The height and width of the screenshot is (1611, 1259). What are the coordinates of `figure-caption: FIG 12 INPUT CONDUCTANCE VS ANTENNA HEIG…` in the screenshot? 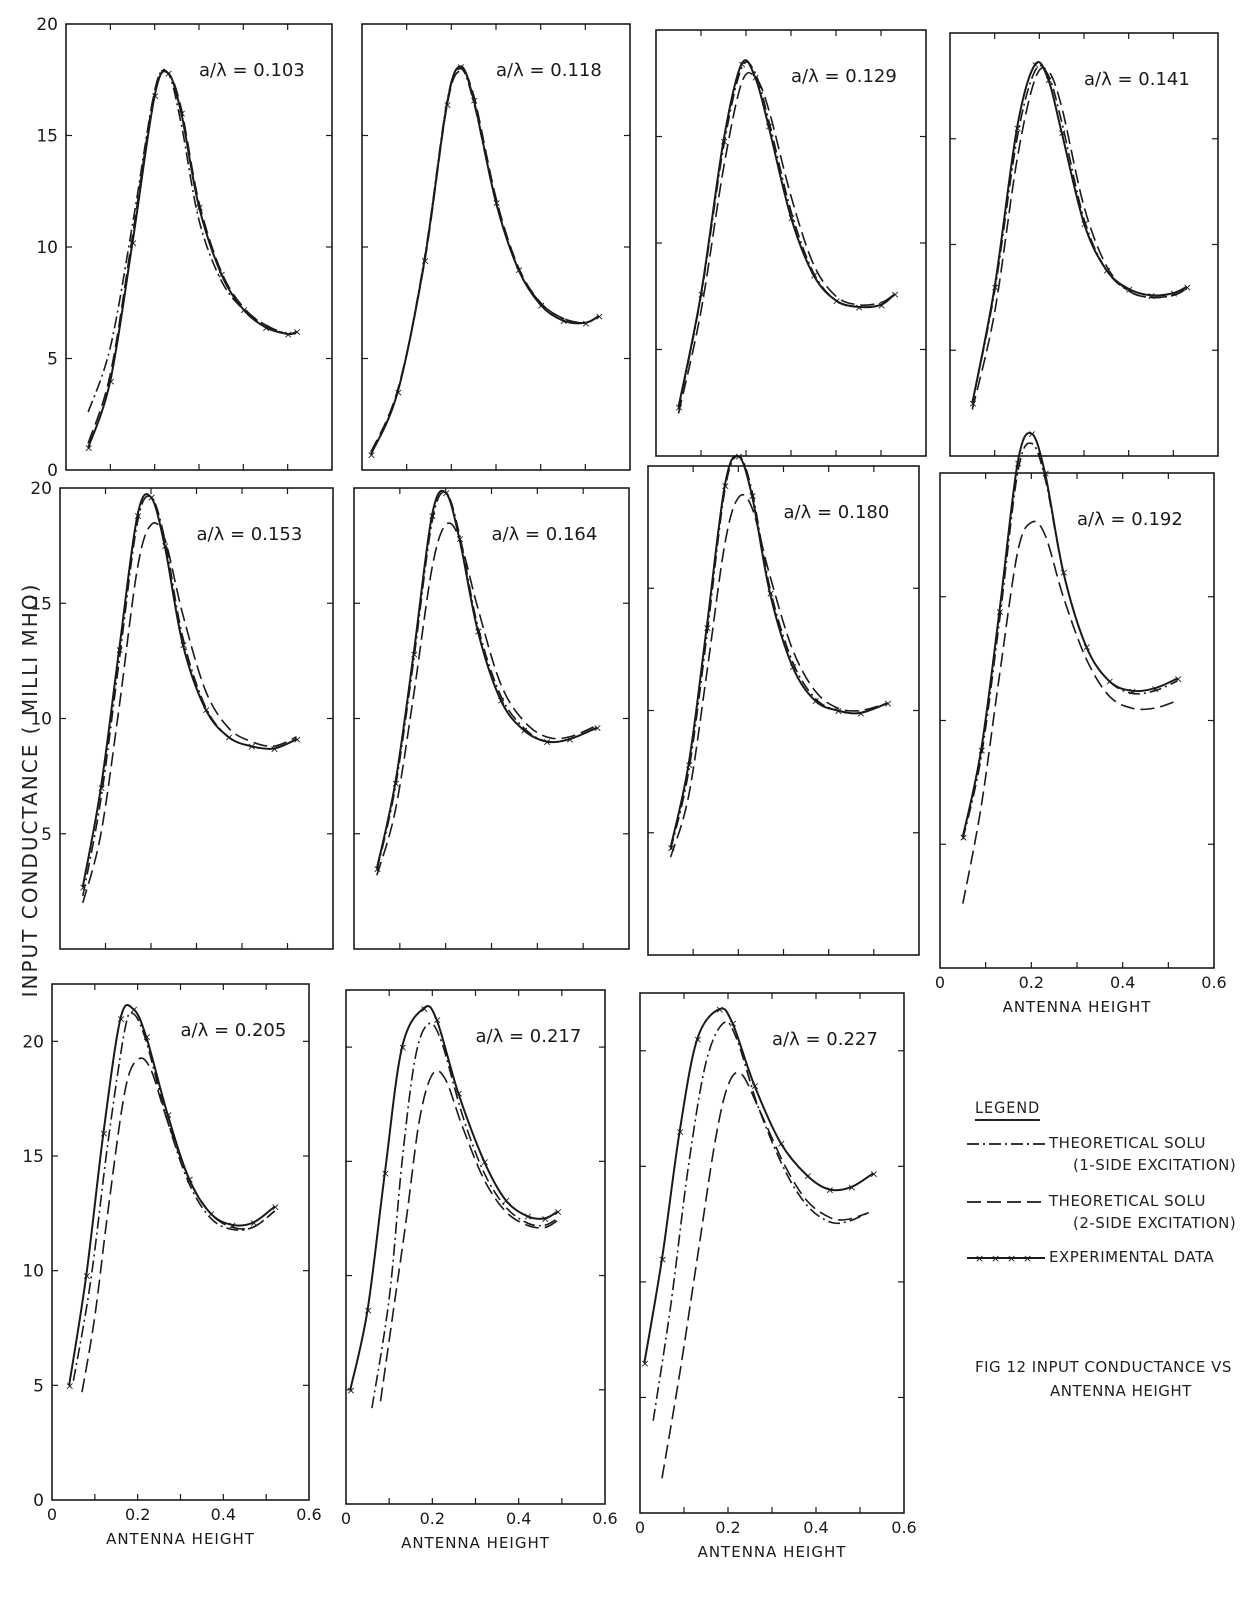 It's located at (1103, 1379).